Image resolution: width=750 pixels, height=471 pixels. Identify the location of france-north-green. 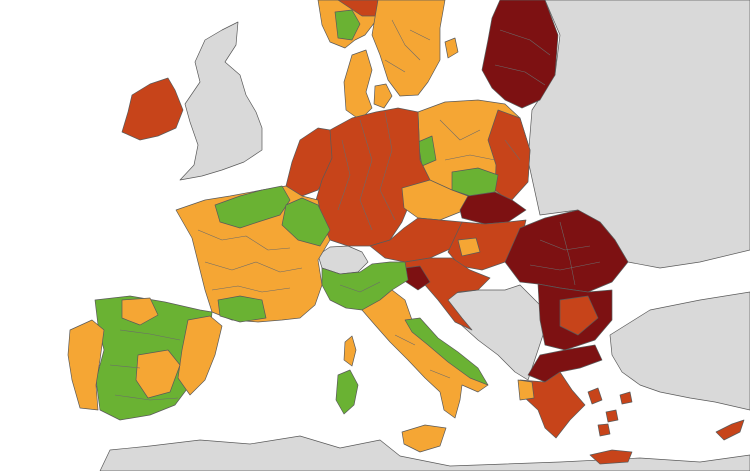
(252, 207).